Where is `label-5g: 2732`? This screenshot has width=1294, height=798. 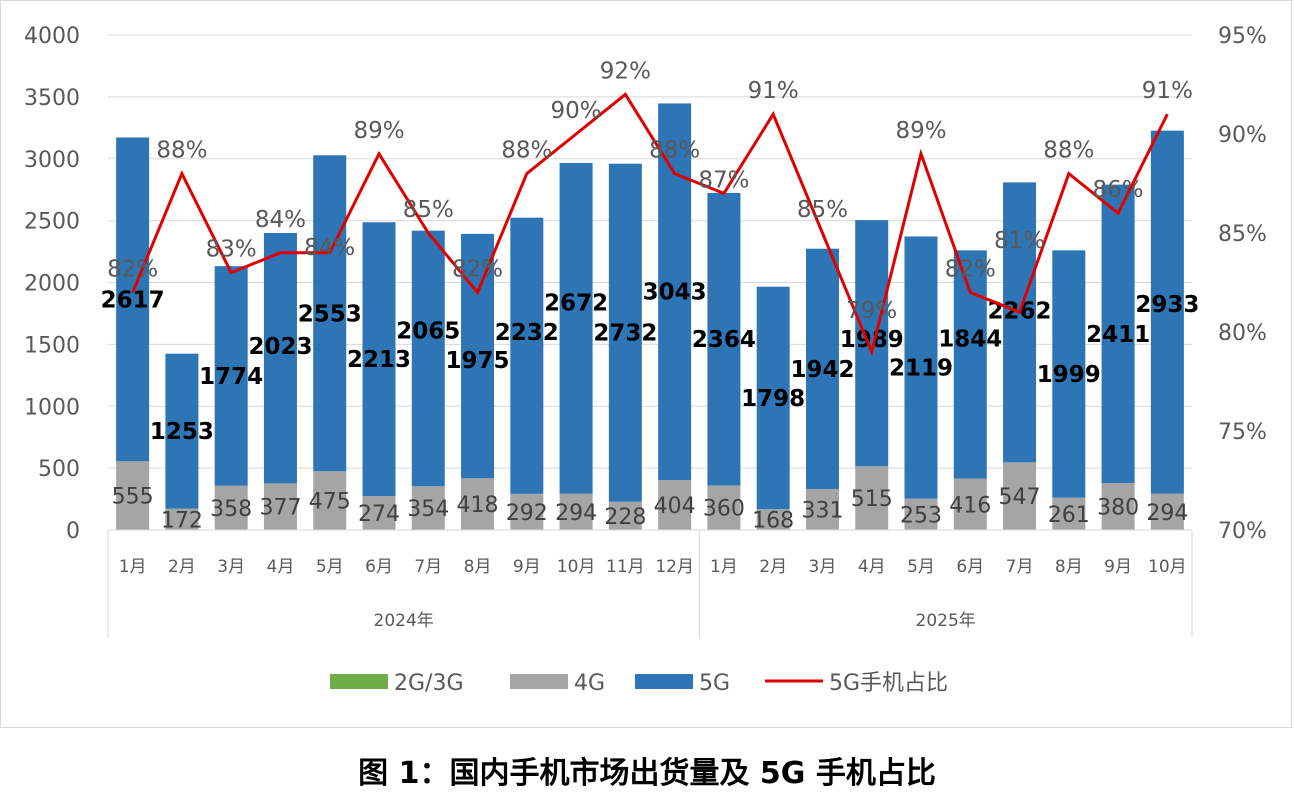 label-5g: 2732 is located at coordinates (625, 334).